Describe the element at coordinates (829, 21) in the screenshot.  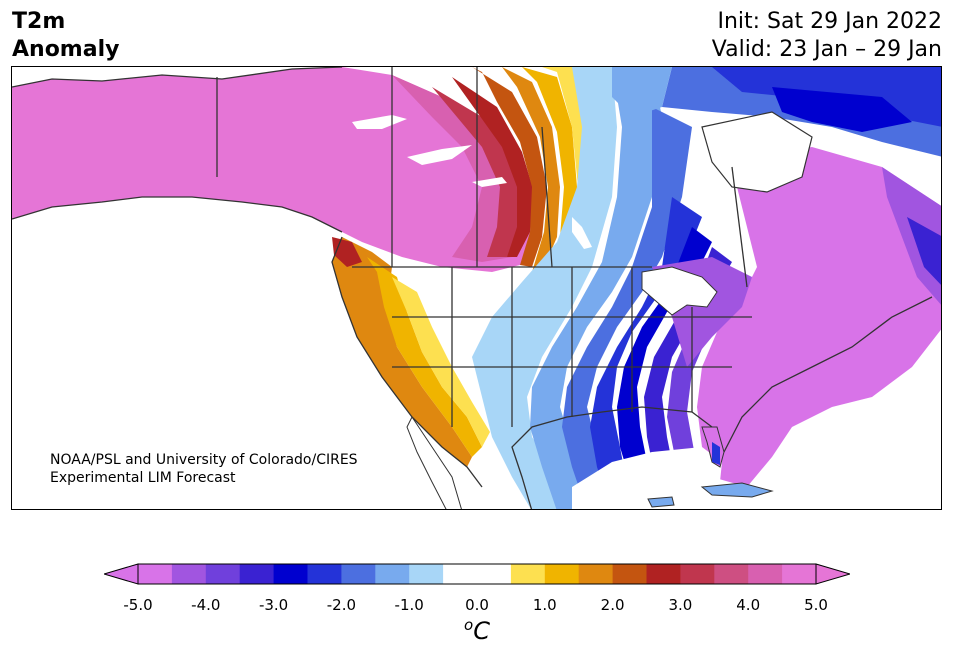
I see `init-date: Init: Sat 29 Jan 2022` at that location.